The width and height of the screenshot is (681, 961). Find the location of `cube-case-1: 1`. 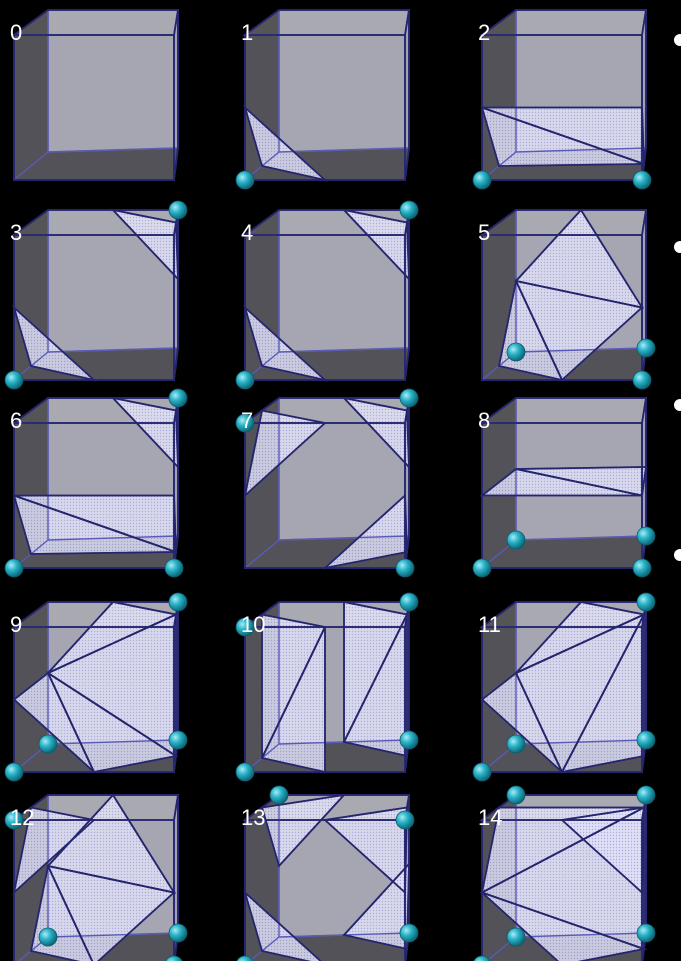

cube-case-1: 1 is located at coordinates (322, 99).